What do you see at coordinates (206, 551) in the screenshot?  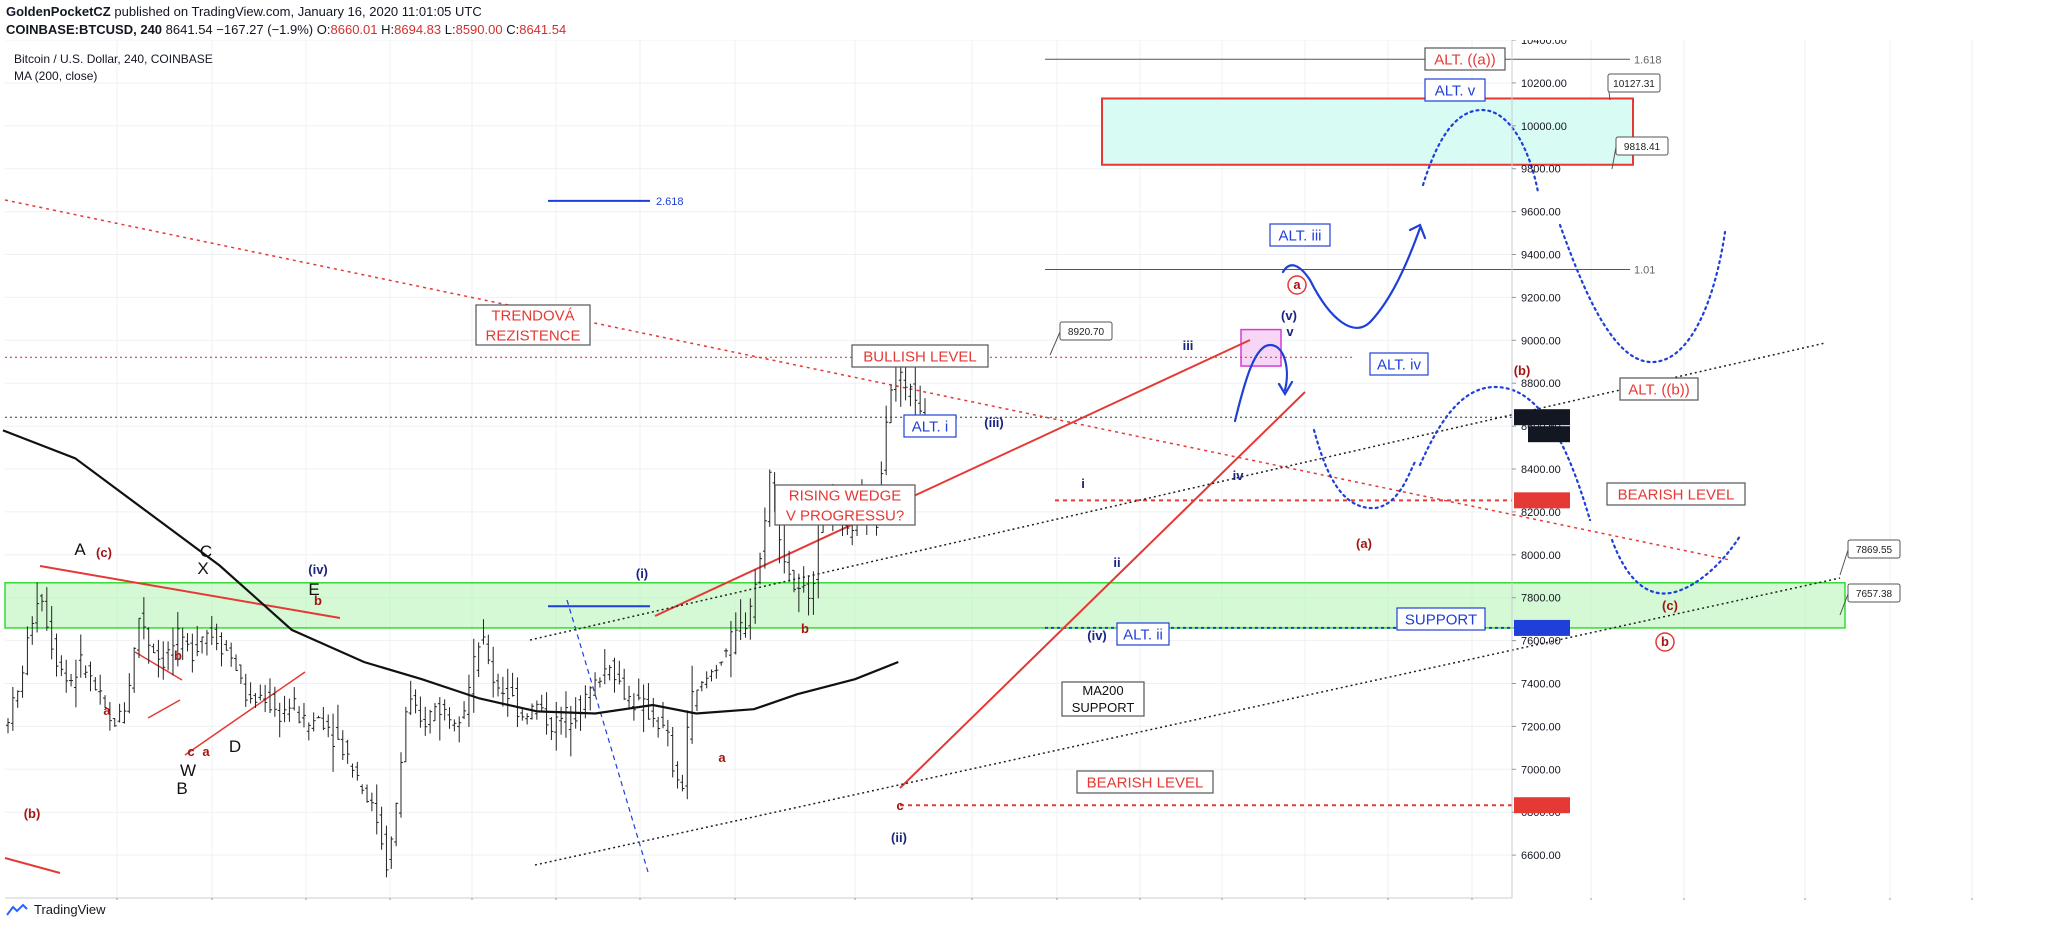 I see `wave-label: C` at bounding box center [206, 551].